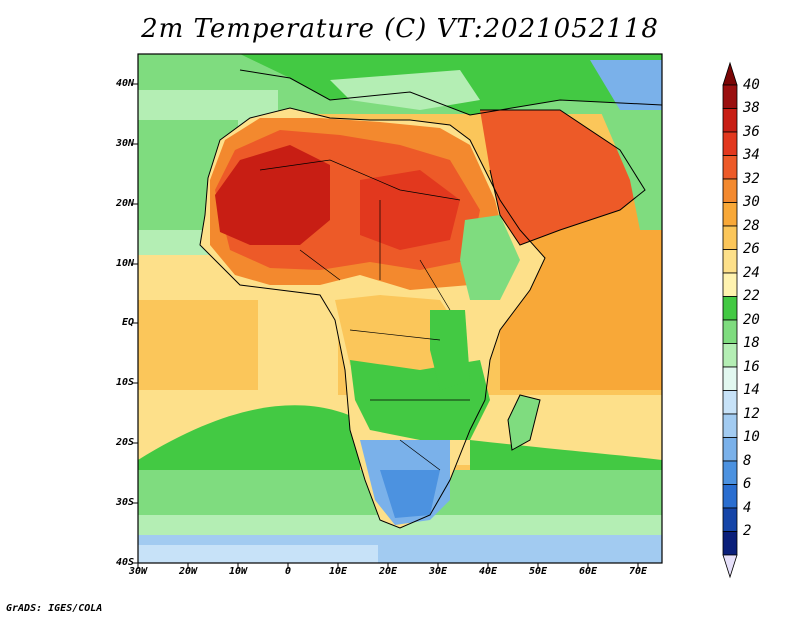 This screenshot has width=800, height=618. What do you see at coordinates (198, 345) in the screenshot?
I see `gulf-warm-zone` at bounding box center [198, 345].